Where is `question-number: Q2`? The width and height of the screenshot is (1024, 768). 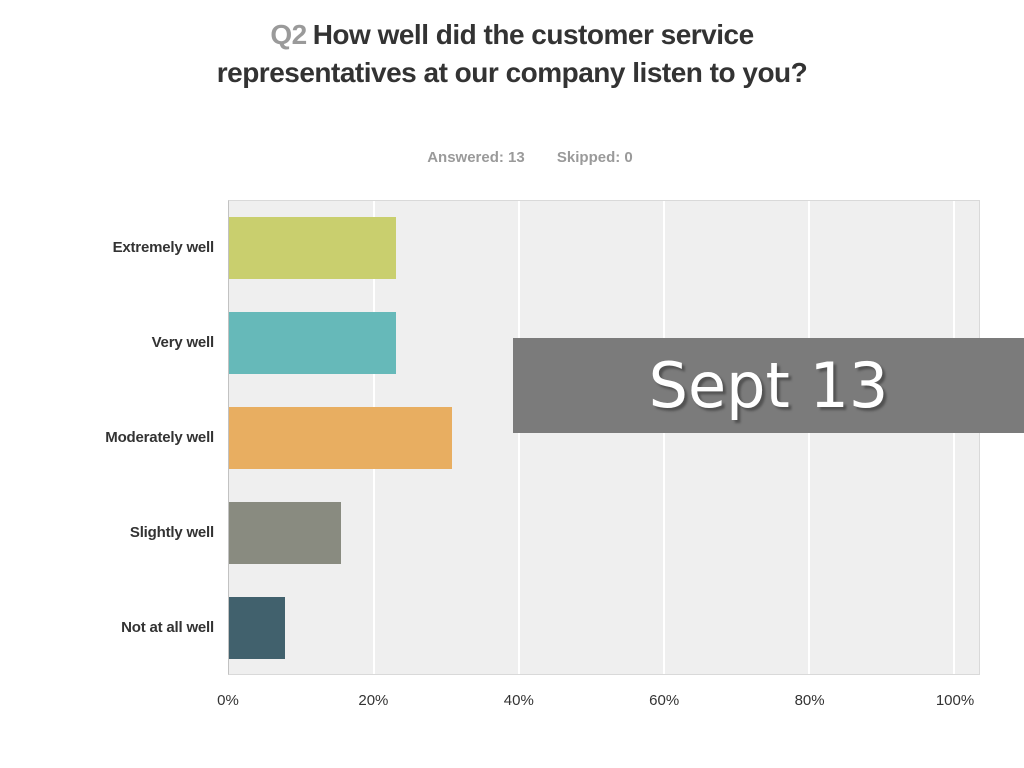
question-number: Q2 is located at coordinates (288, 34).